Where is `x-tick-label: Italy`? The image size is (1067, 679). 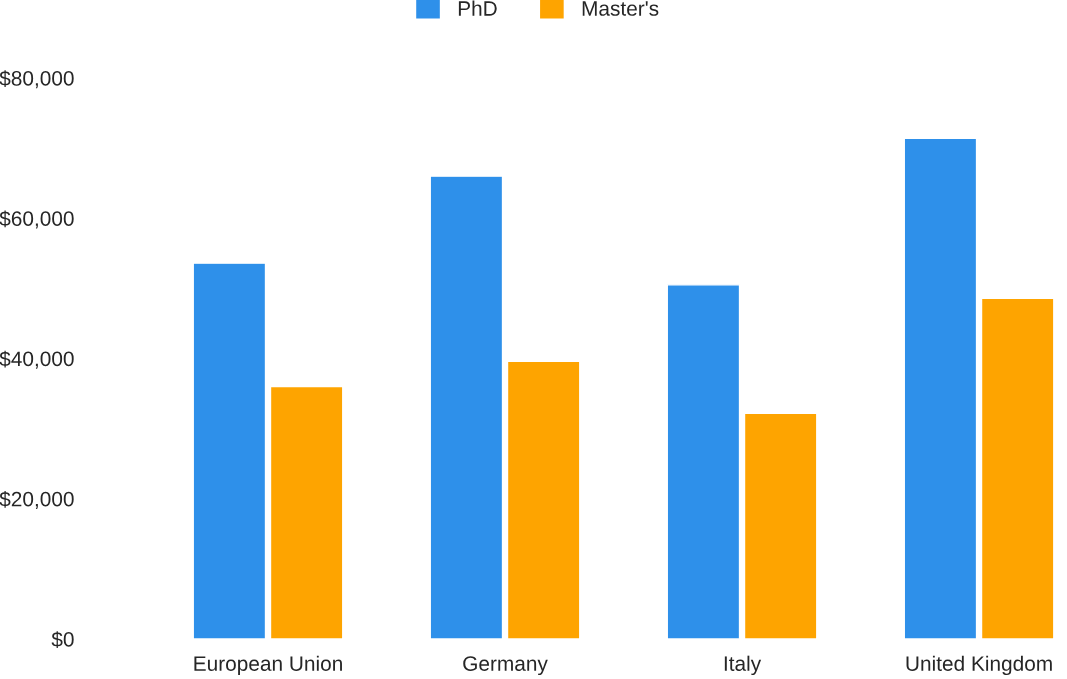 x-tick-label: Italy is located at coordinates (743, 665).